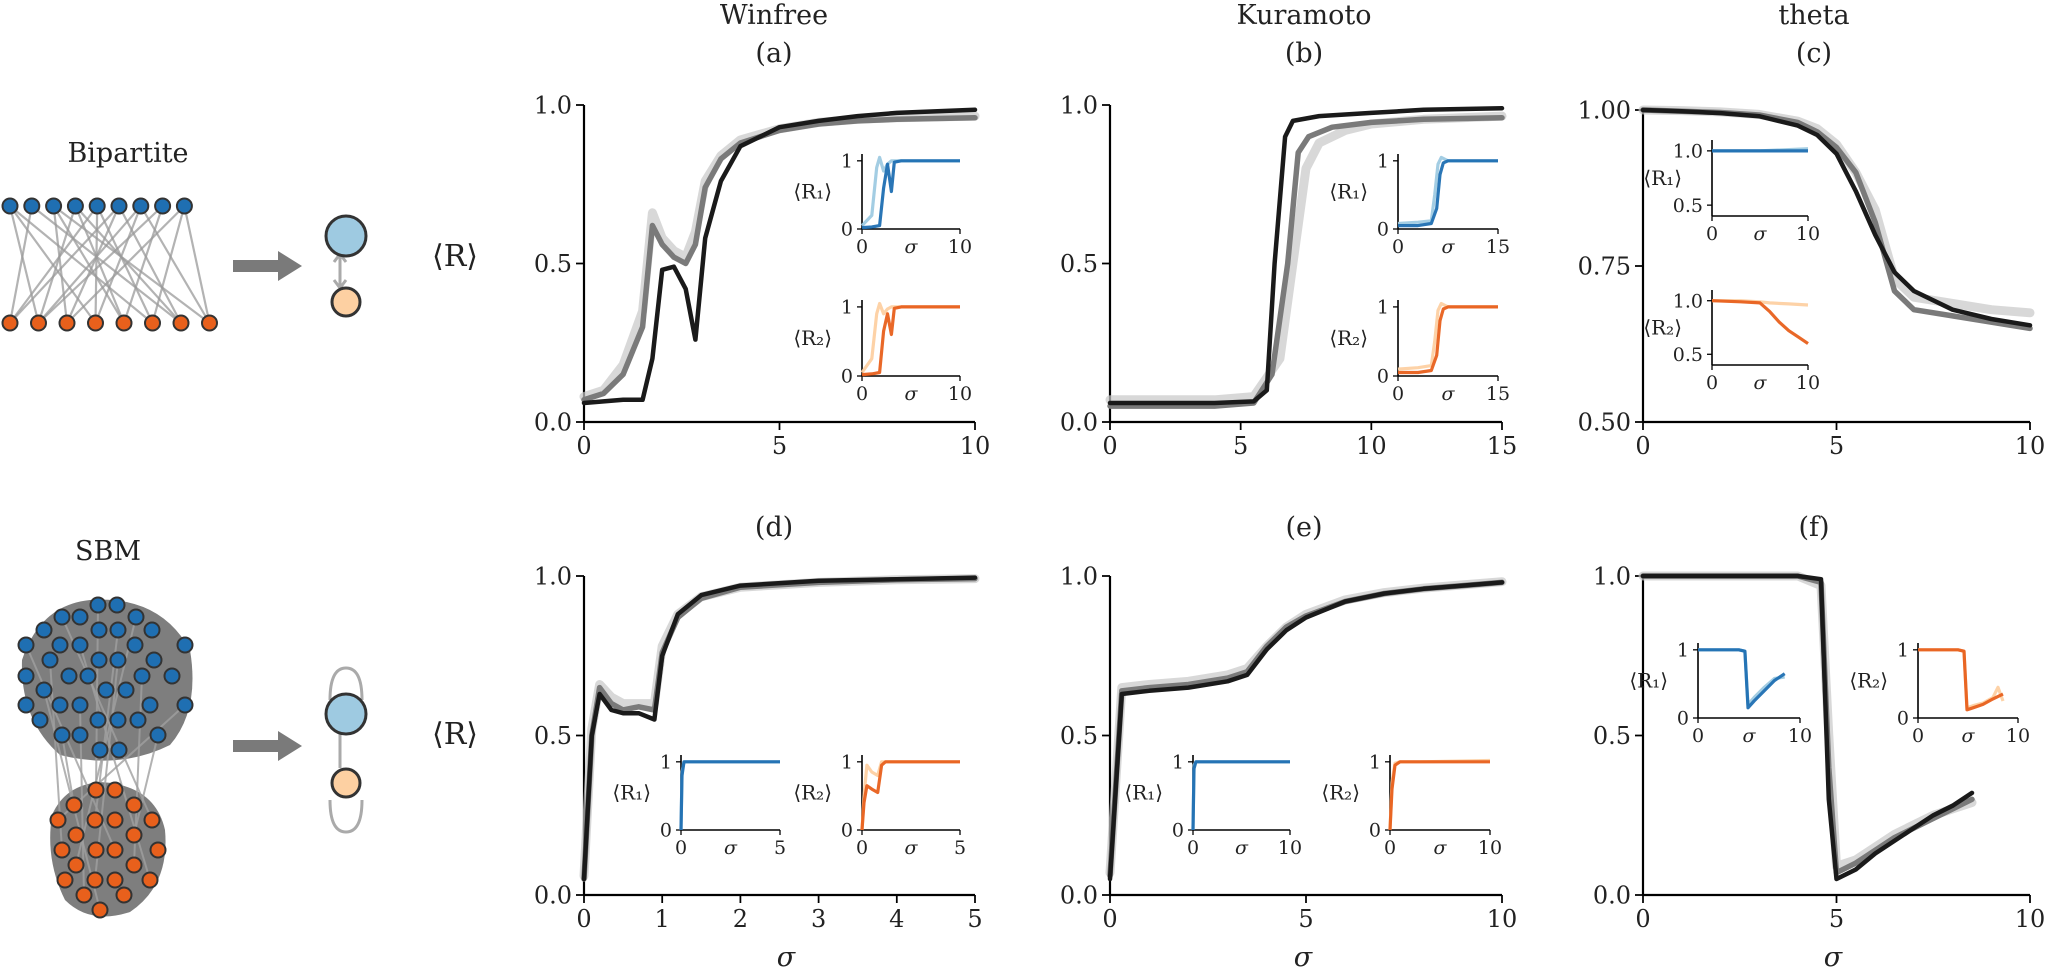  I want to click on inset-d-1: 0 5 0 1 σ ⟨R₁⟩, so click(699, 805).